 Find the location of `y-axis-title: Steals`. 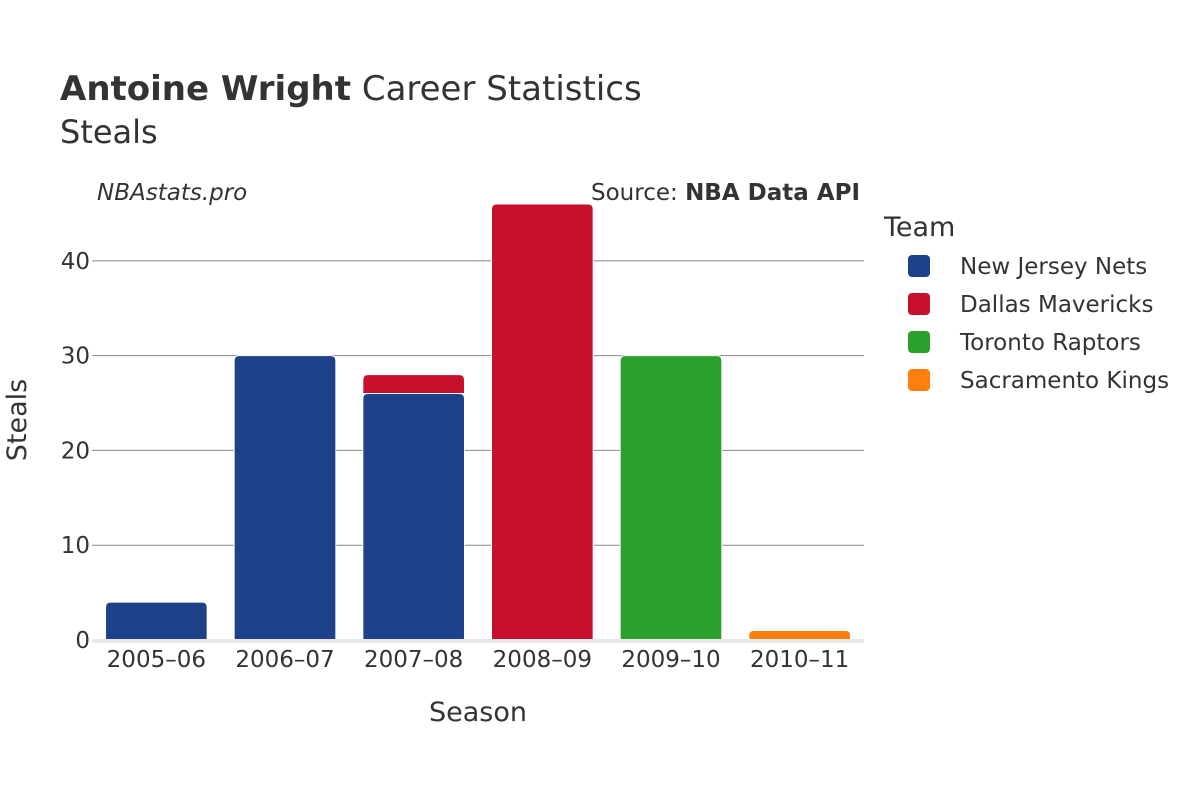

y-axis-title: Steals is located at coordinates (17, 420).